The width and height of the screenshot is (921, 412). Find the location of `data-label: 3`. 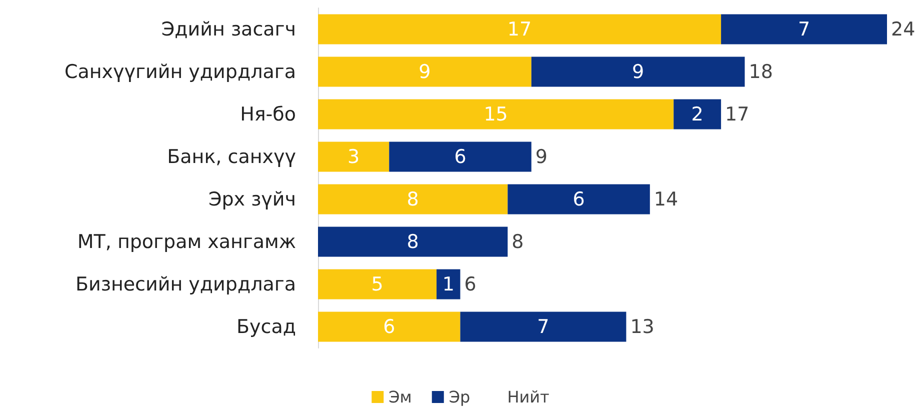

data-label: 3 is located at coordinates (354, 157).